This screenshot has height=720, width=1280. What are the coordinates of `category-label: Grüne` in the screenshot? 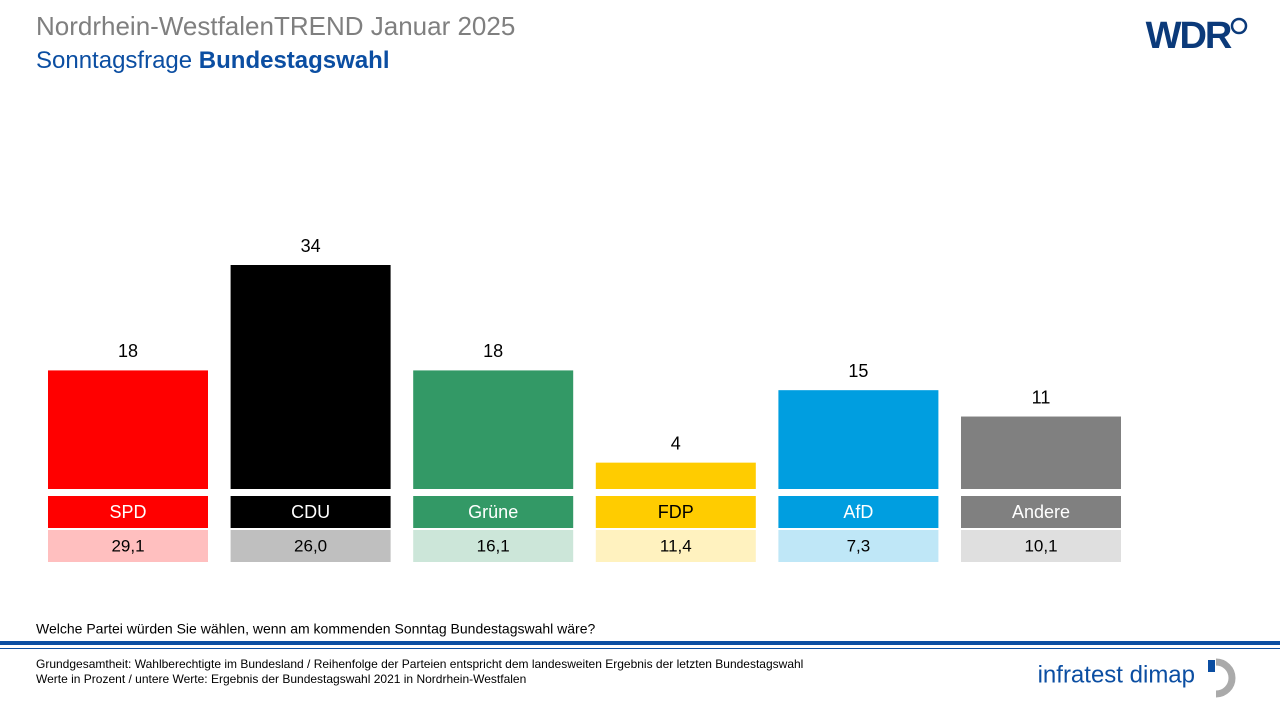 It's located at (493, 512).